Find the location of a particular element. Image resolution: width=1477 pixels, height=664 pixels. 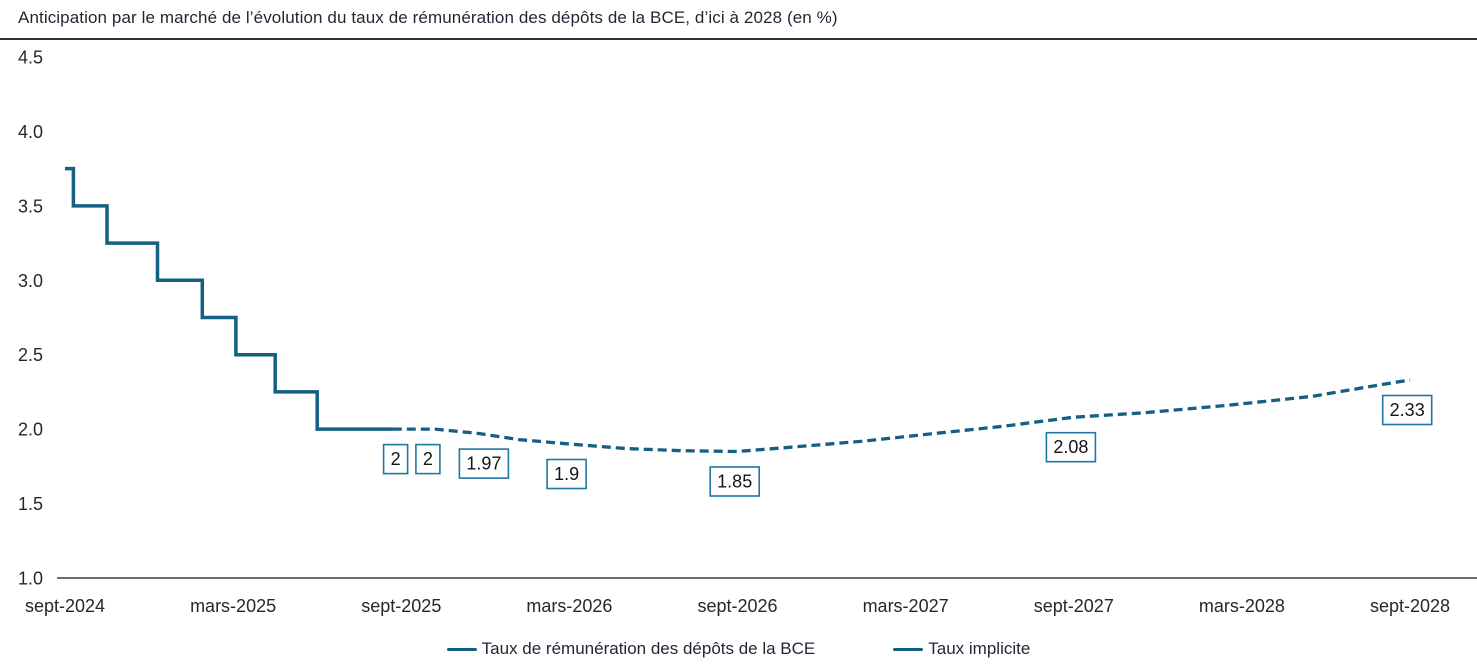

data-point-label: 2.08 is located at coordinates (1070, 447).